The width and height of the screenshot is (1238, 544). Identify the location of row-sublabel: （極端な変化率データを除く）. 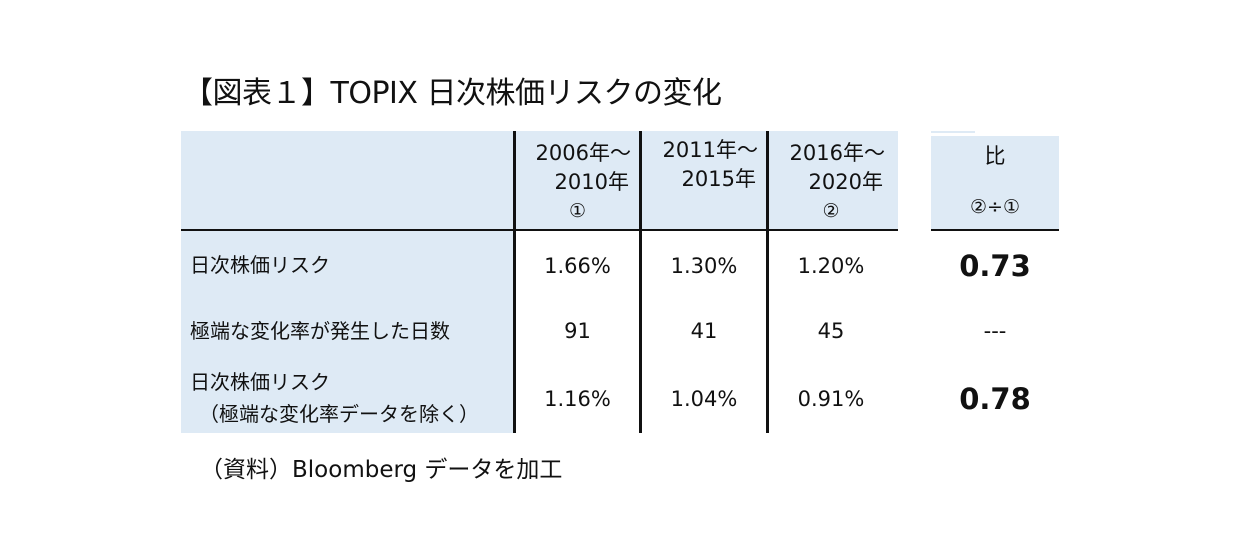
(339, 414).